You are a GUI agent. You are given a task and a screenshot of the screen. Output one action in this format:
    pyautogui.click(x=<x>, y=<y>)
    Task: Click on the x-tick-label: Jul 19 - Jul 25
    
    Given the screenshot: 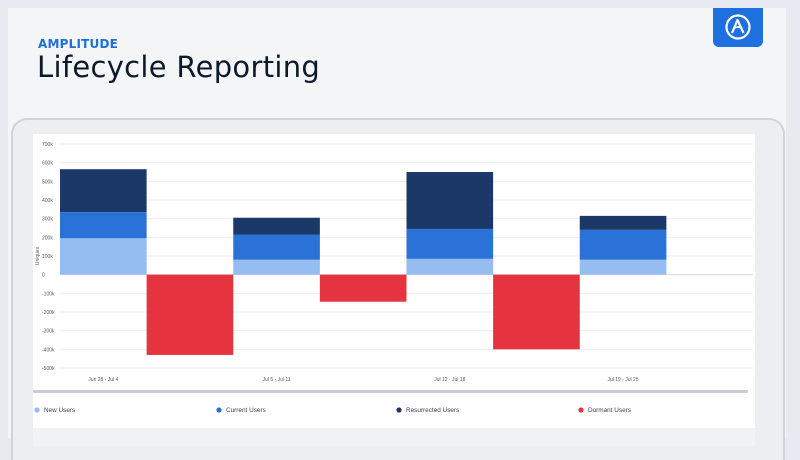 What is the action you would take?
    pyautogui.click(x=622, y=380)
    